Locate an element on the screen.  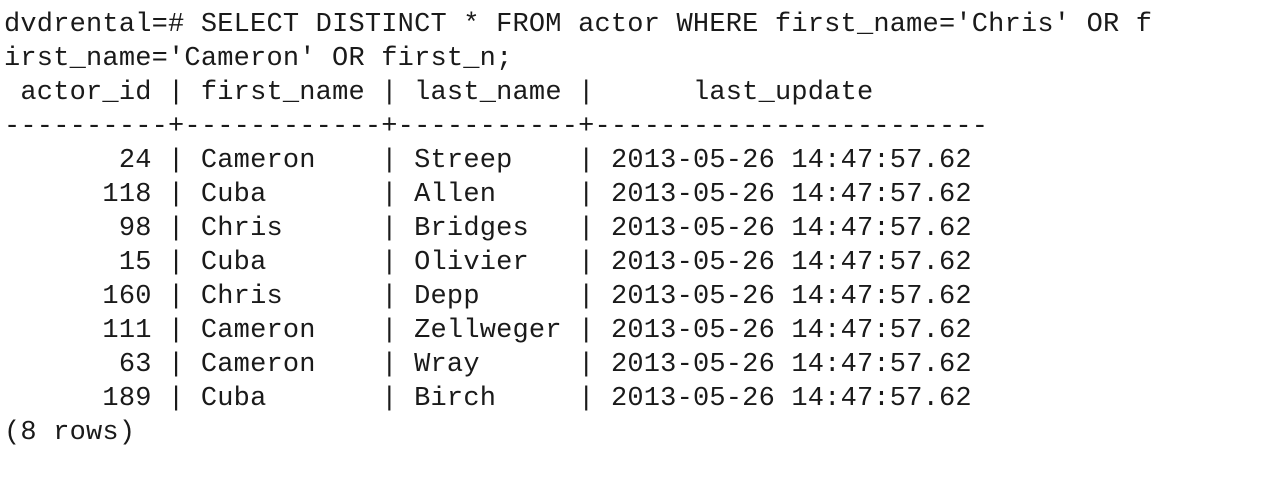
column-header: actor_id is located at coordinates (86, 93).